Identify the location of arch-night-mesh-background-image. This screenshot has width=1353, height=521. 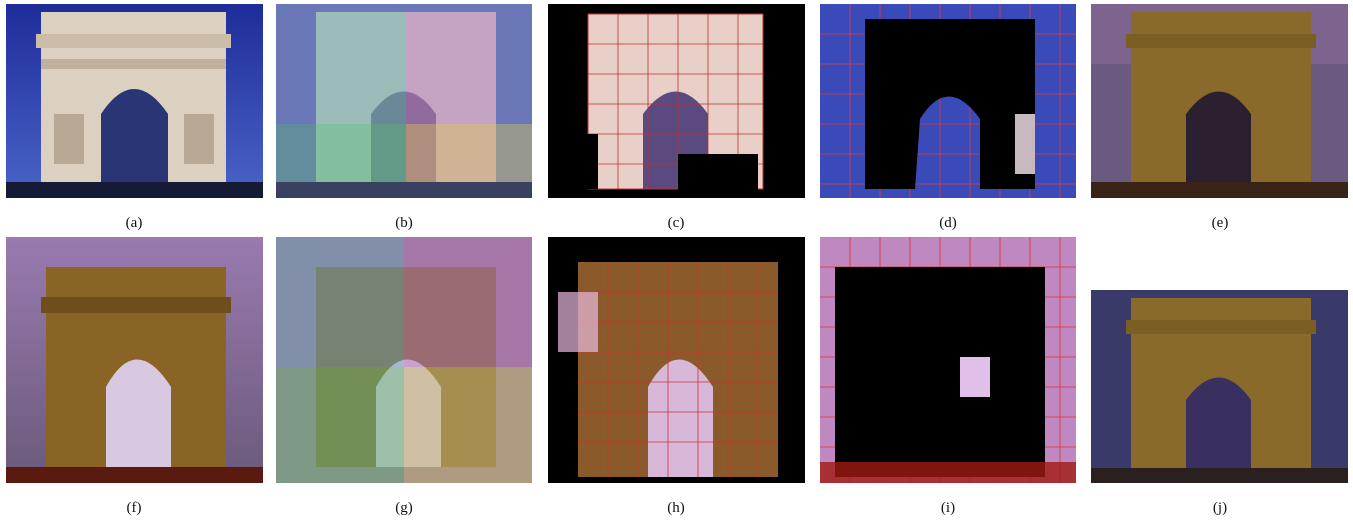
(948, 360).